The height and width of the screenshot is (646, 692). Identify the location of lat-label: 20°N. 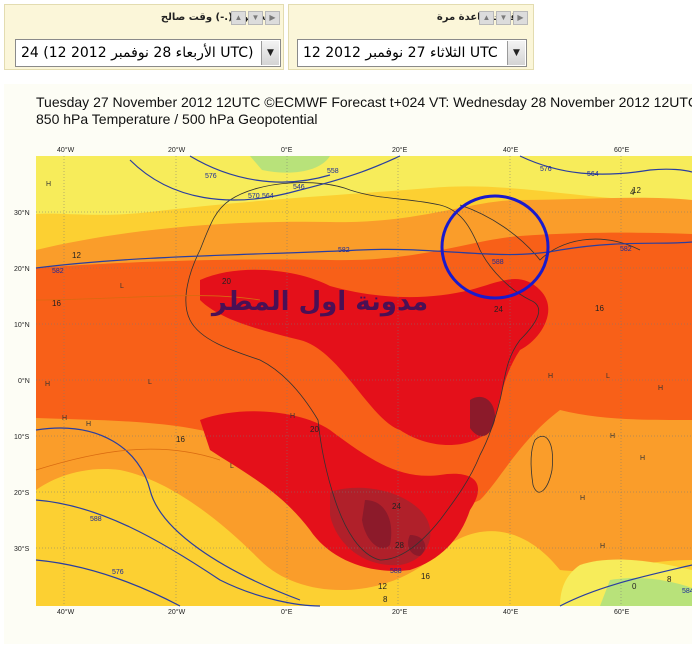
(22, 269).